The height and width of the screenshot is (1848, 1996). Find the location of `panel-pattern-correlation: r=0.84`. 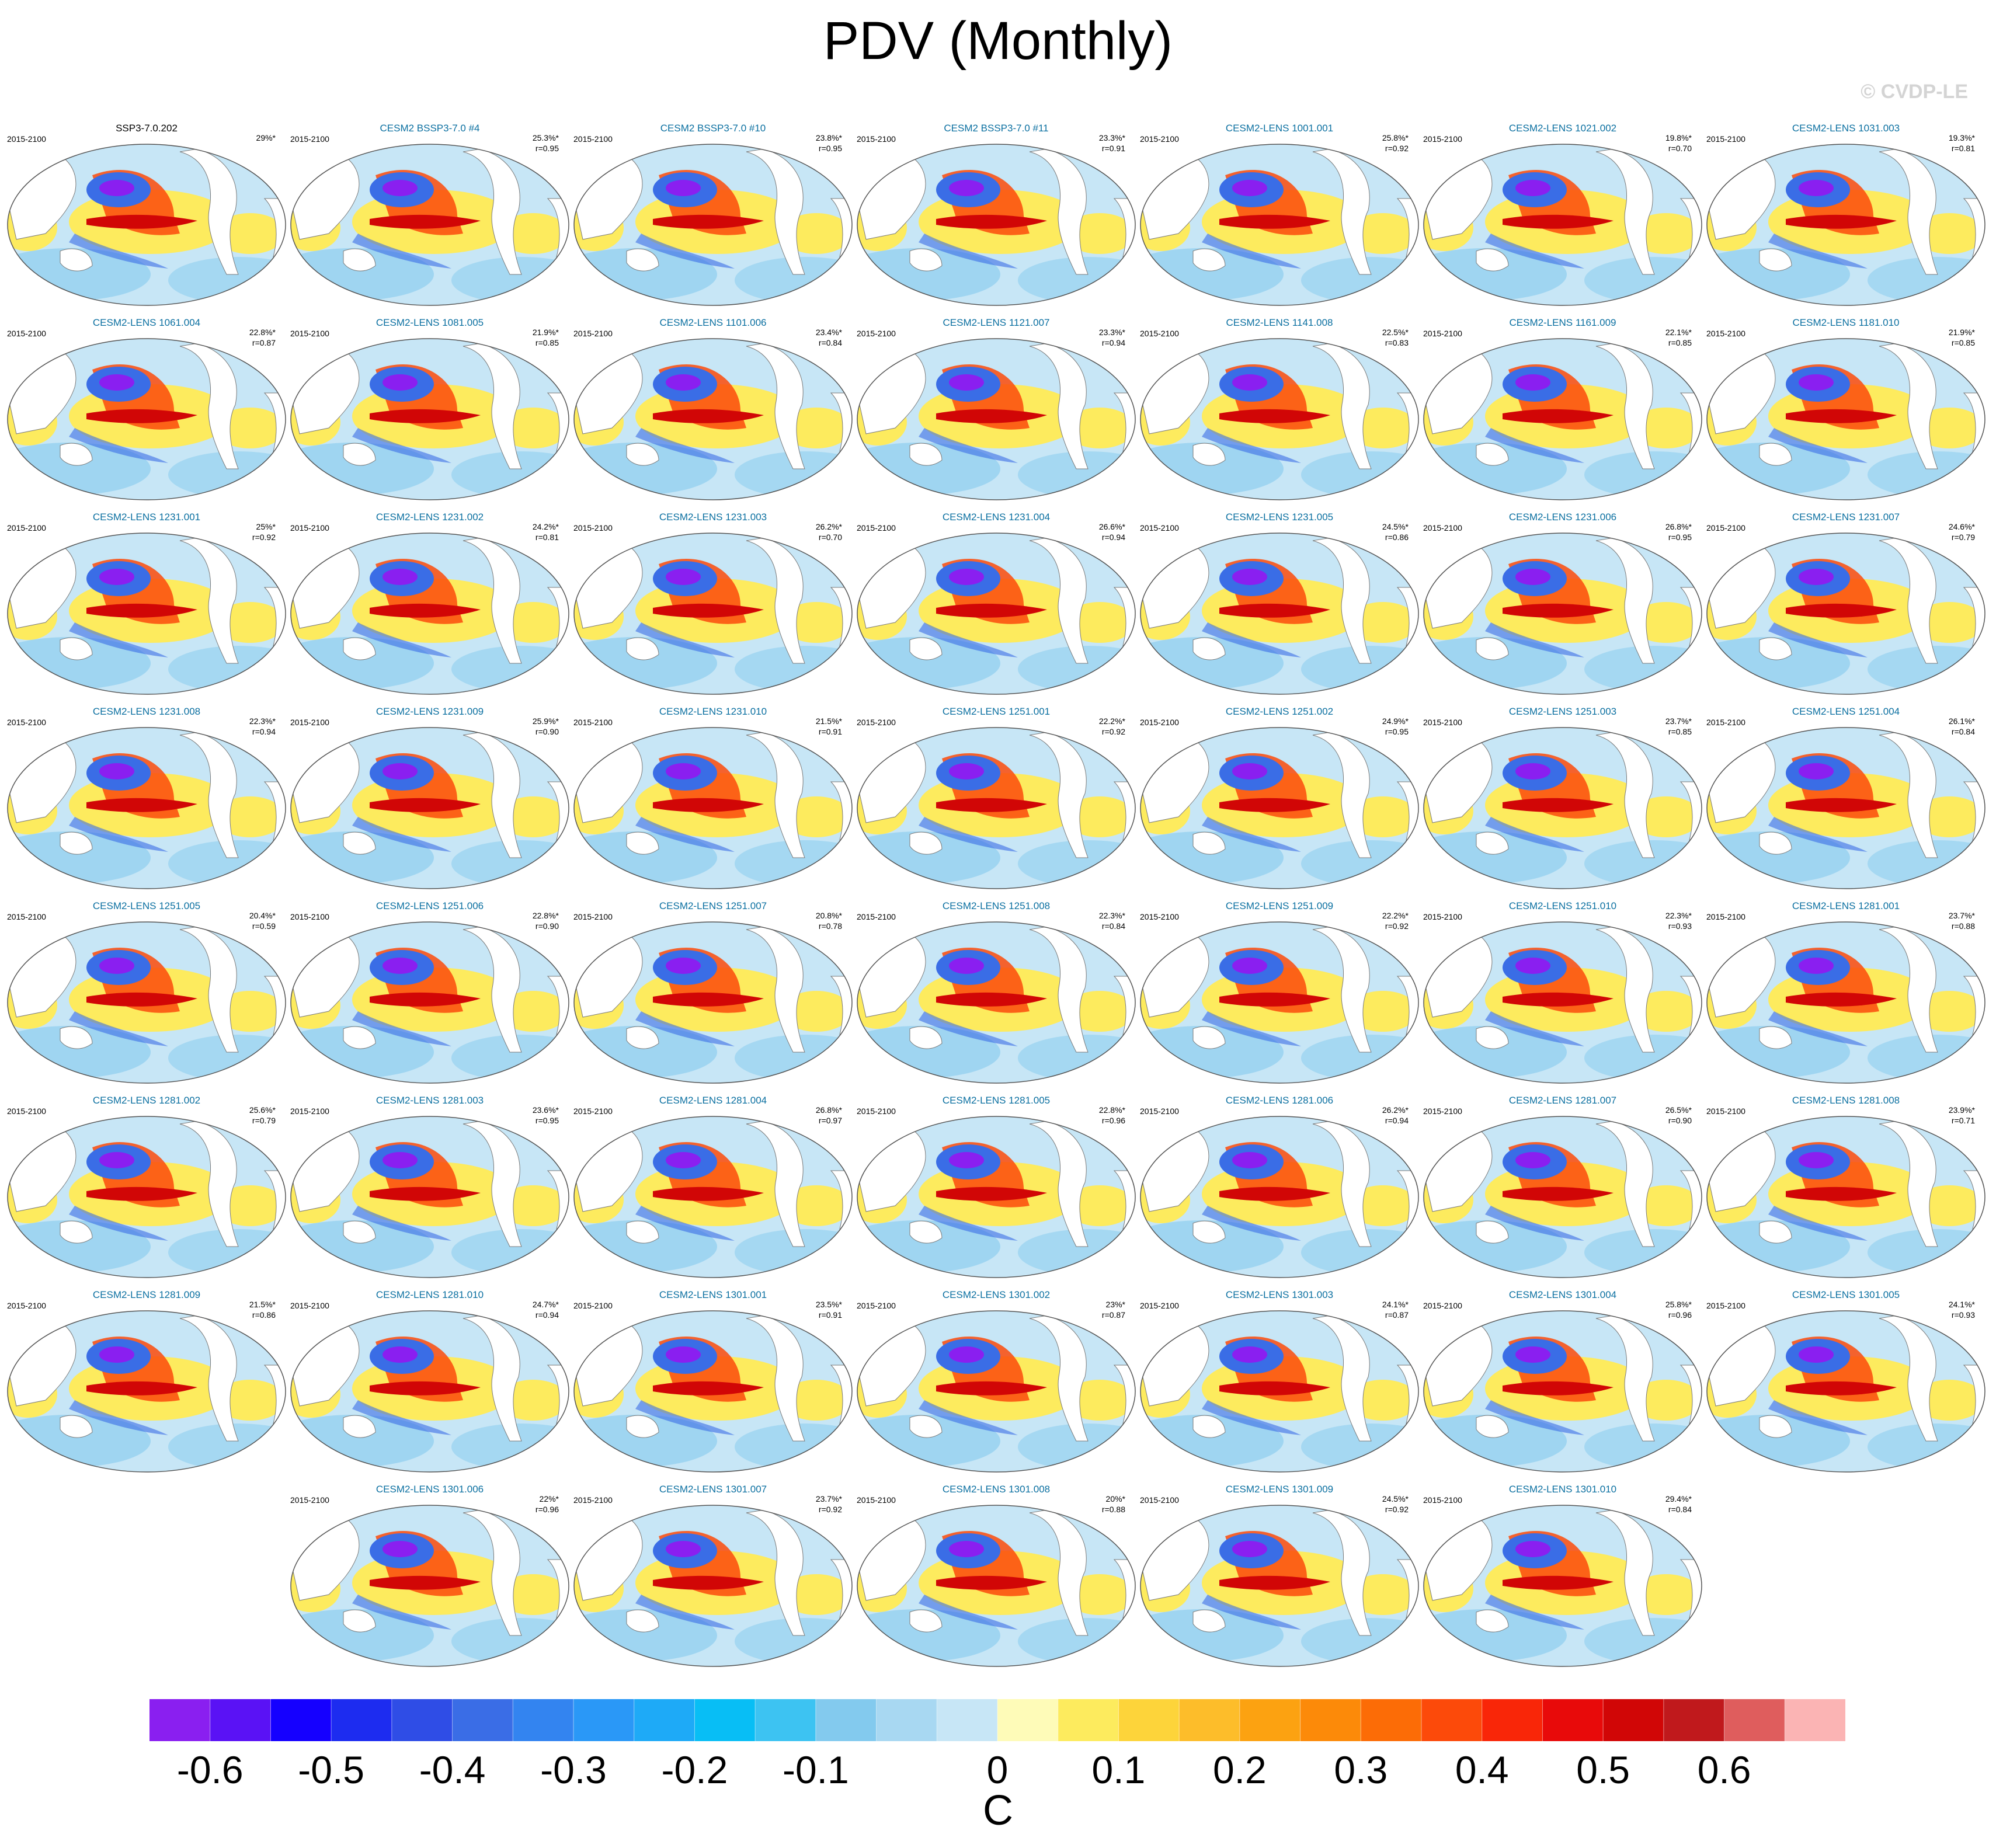

panel-pattern-correlation: r=0.84 is located at coordinates (830, 342).